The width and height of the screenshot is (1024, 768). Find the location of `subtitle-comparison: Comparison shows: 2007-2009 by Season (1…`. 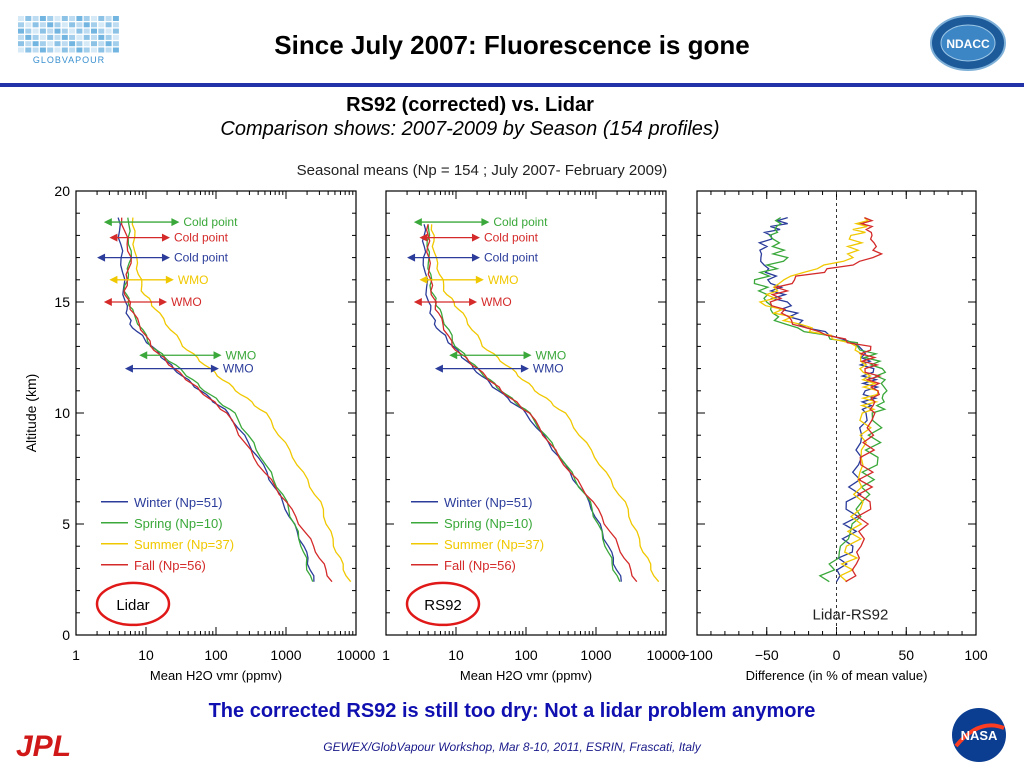

subtitle-comparison: Comparison shows: 2007-2009 by Season (1… is located at coordinates (470, 129).